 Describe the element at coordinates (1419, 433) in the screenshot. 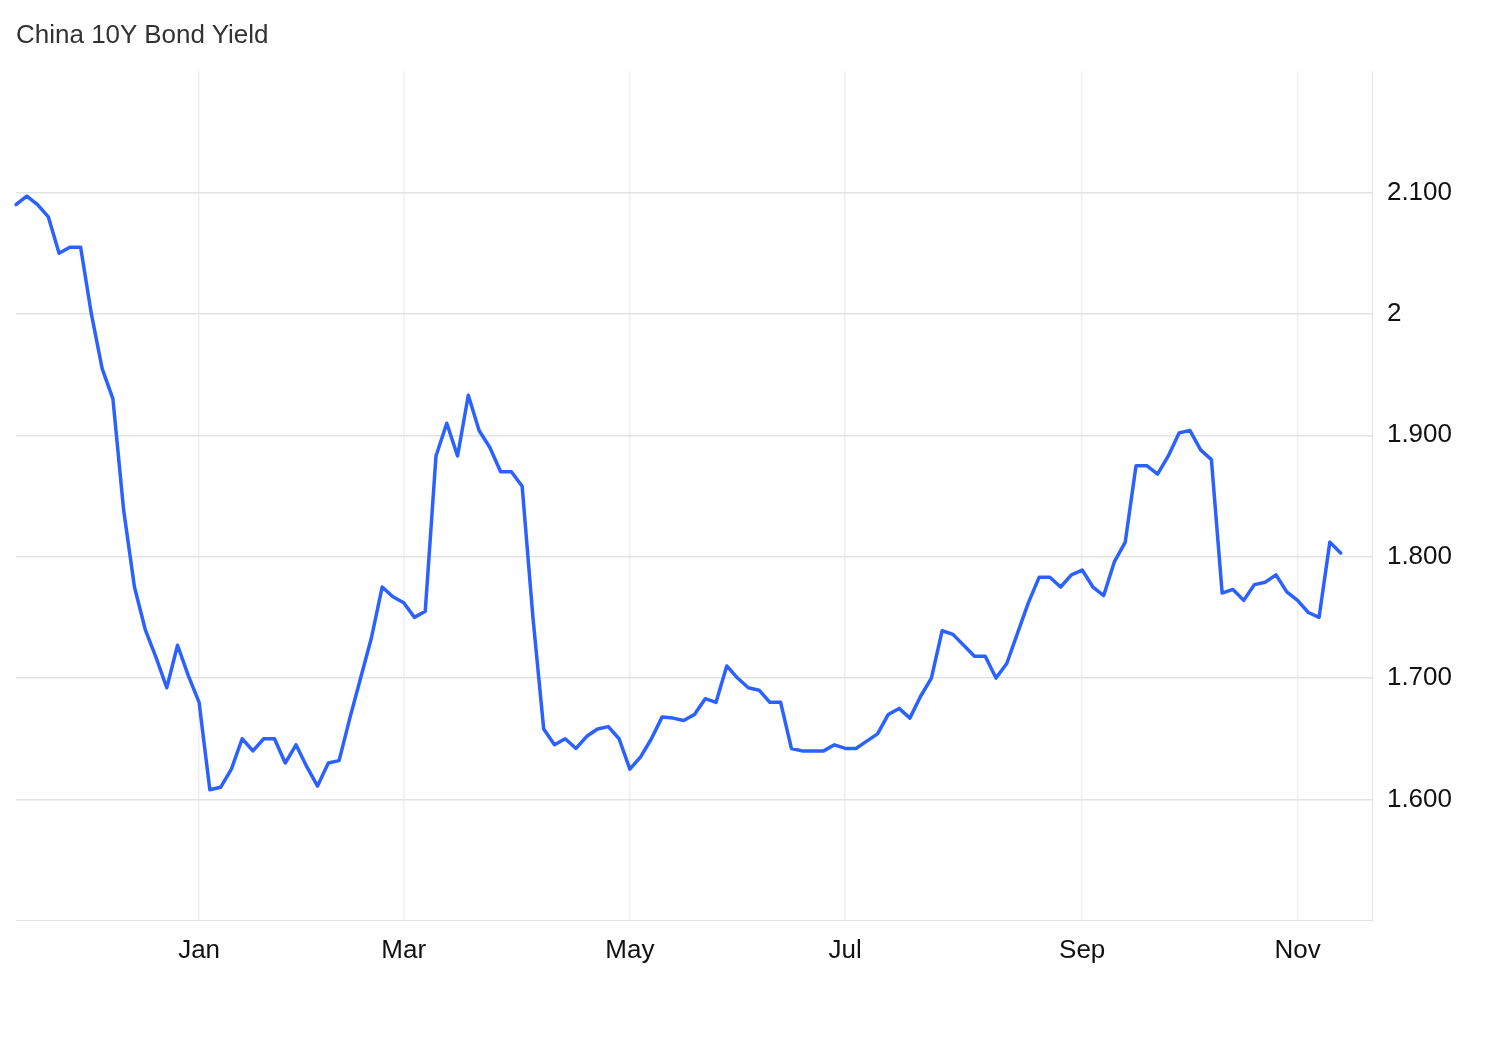

I see `y-tick-label: 1.900` at that location.